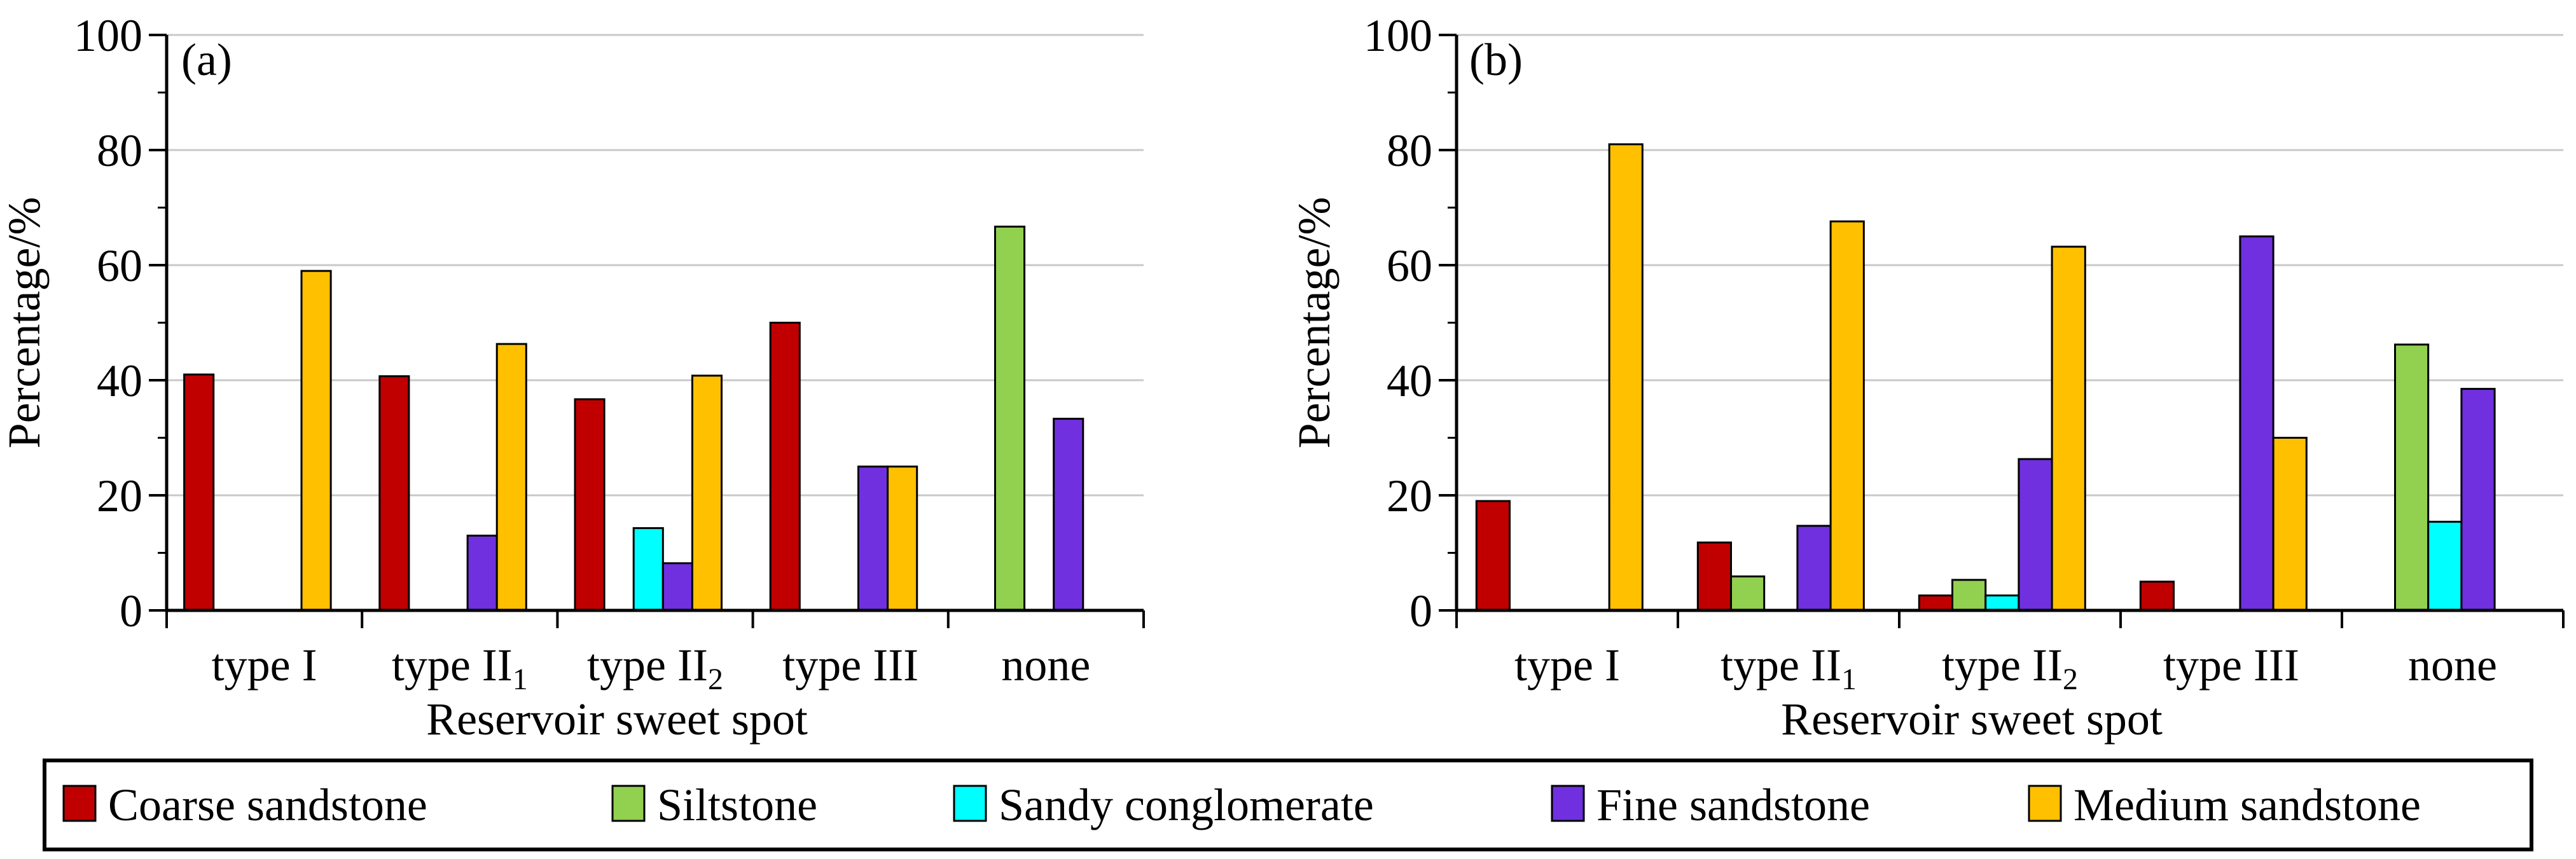 Image resolution: width=2576 pixels, height=859 pixels. I want to click on legend-label: Siltstone, so click(737, 805).